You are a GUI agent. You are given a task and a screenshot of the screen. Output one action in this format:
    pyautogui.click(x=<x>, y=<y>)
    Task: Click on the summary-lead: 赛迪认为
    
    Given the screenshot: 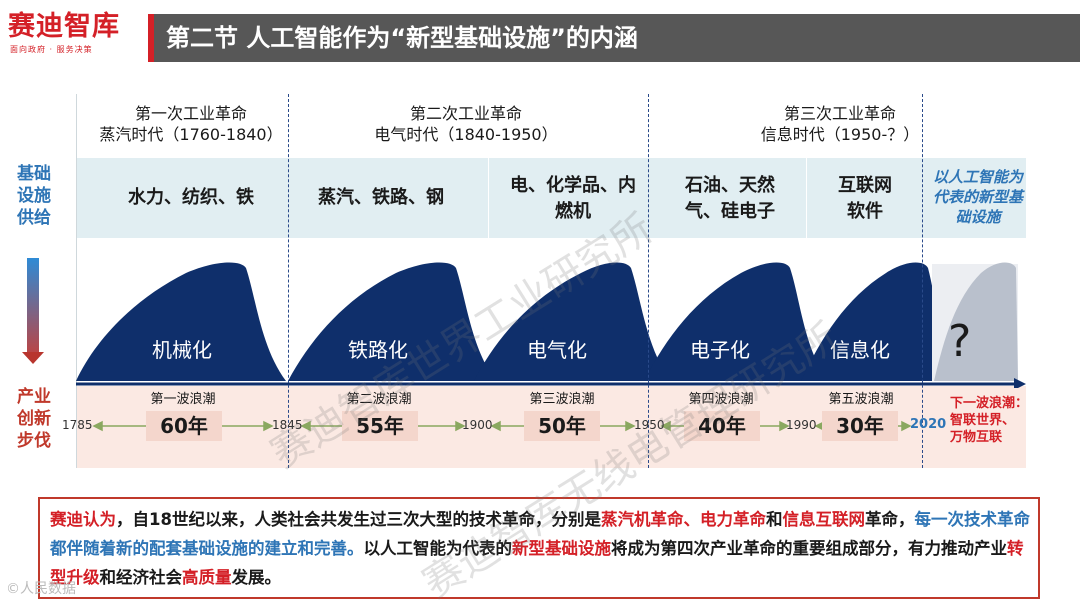 What is the action you would take?
    pyautogui.click(x=83, y=519)
    